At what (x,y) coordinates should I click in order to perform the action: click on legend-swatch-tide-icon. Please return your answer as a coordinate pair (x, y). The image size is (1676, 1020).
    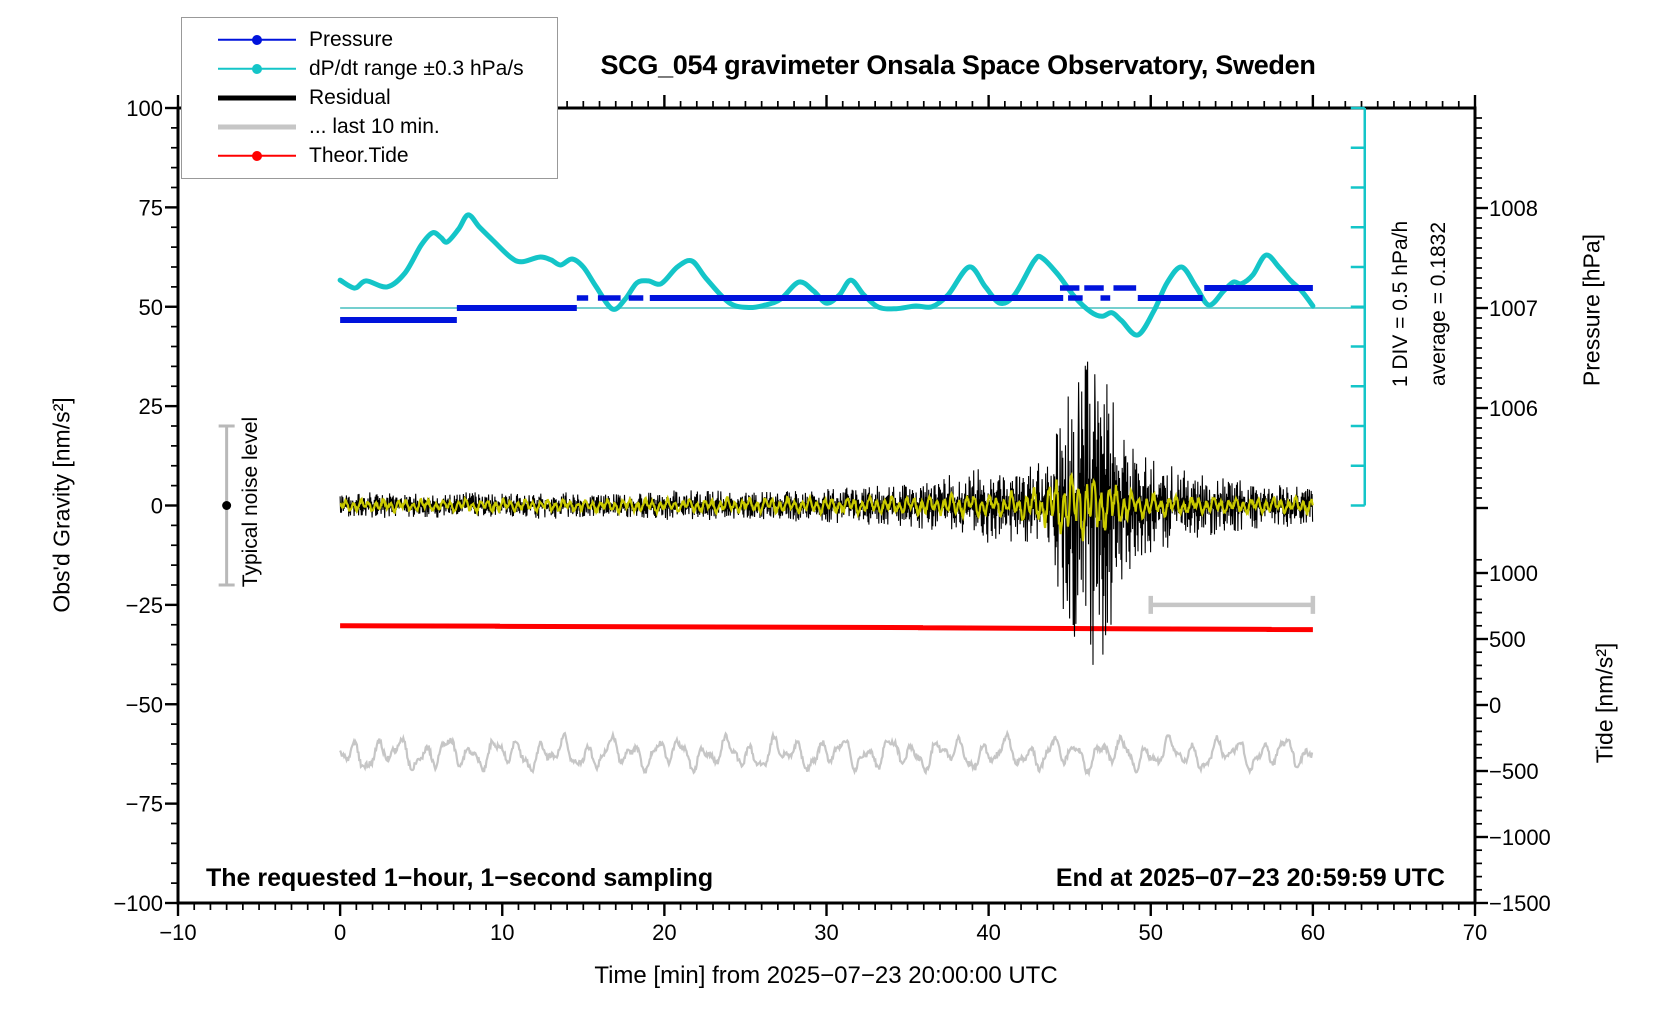
    Looking at the image, I should click on (257, 156).